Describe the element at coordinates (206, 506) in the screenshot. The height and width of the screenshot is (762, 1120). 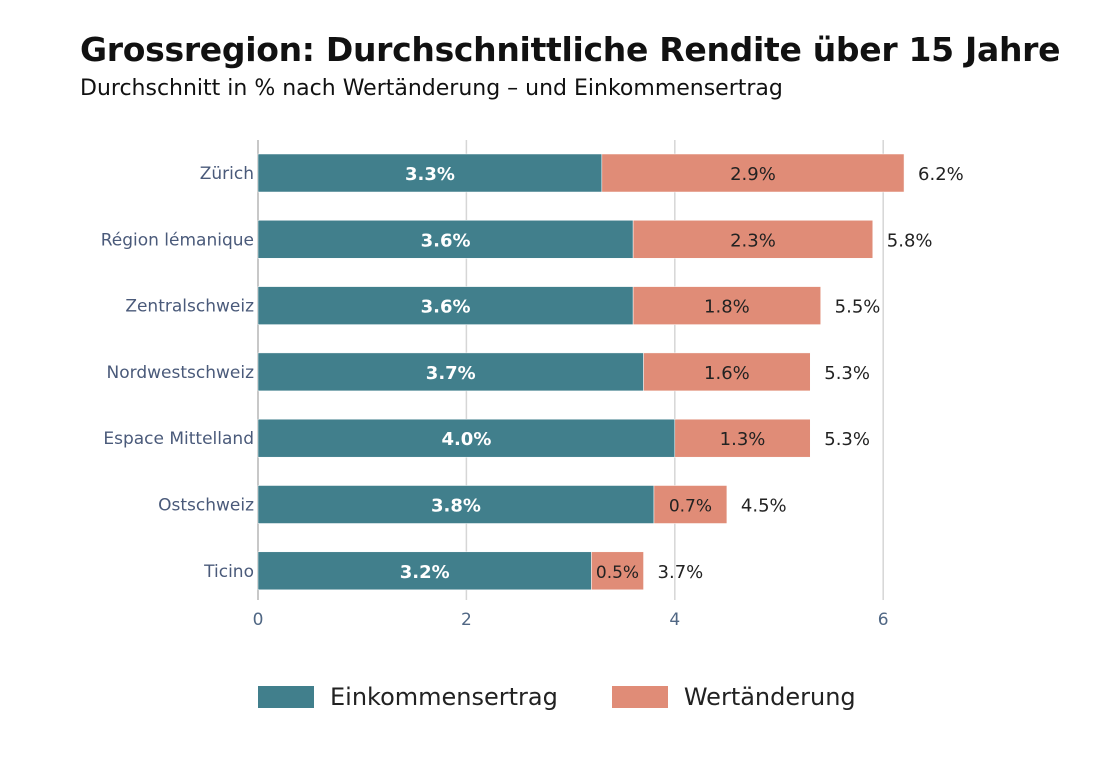
I see `y-category-label: Ostschweiz` at that location.